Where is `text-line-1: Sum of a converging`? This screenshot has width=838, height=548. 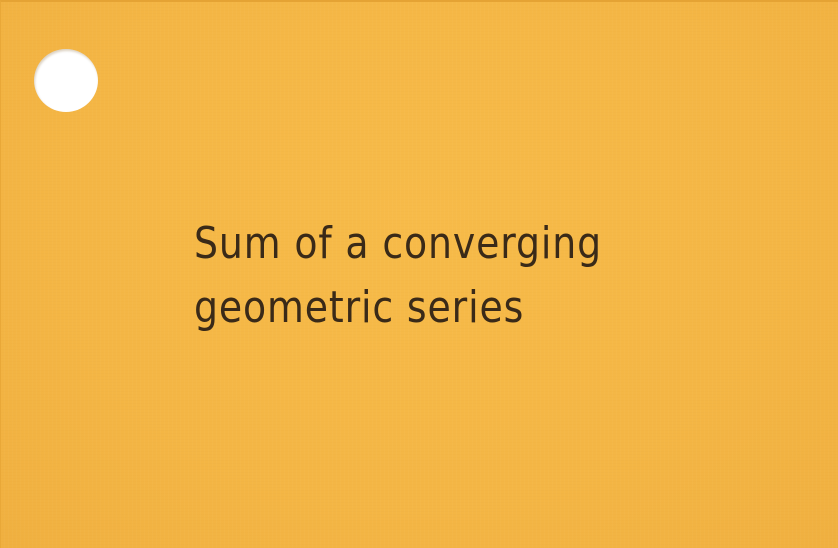 text-line-1: Sum of a converging is located at coordinates (398, 243).